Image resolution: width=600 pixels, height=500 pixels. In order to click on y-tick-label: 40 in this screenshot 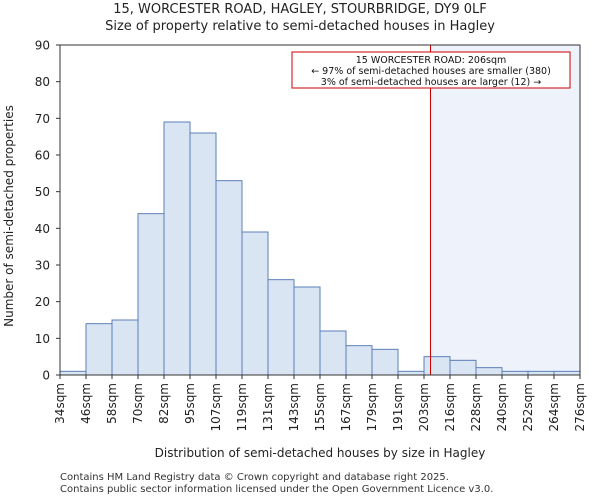, I will do `click(42, 229)`.